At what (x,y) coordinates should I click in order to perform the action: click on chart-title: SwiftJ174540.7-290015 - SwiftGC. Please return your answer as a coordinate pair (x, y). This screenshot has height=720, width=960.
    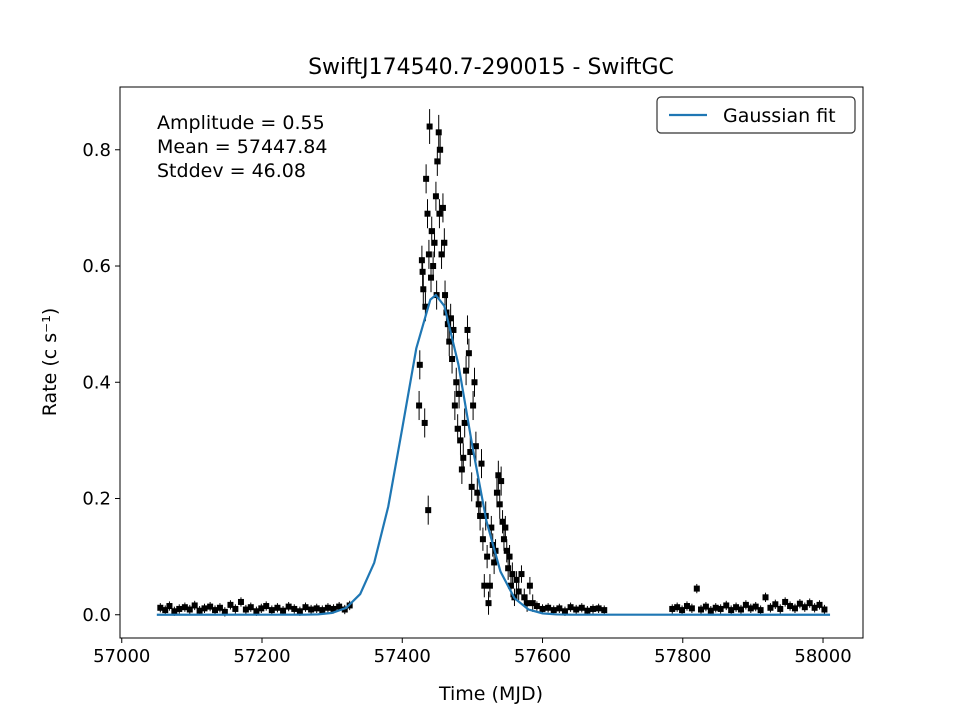
    Looking at the image, I should click on (491, 67).